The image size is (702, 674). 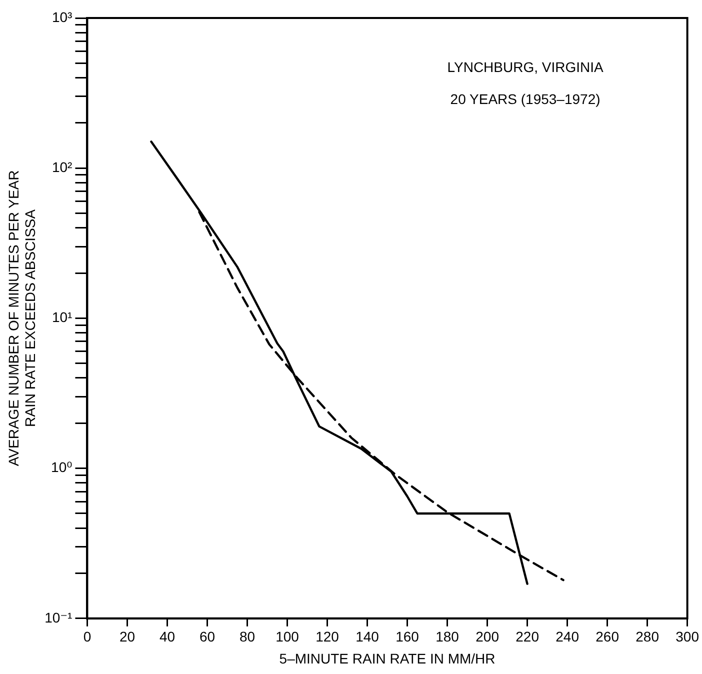 I want to click on x-tick-label: 280, so click(x=648, y=636).